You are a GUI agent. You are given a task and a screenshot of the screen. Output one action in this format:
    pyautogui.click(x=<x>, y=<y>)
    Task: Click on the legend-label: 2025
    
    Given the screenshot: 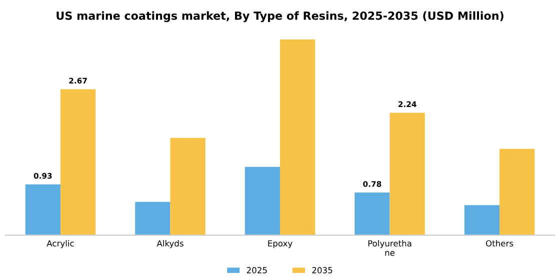 What is the action you would take?
    pyautogui.click(x=256, y=270)
    